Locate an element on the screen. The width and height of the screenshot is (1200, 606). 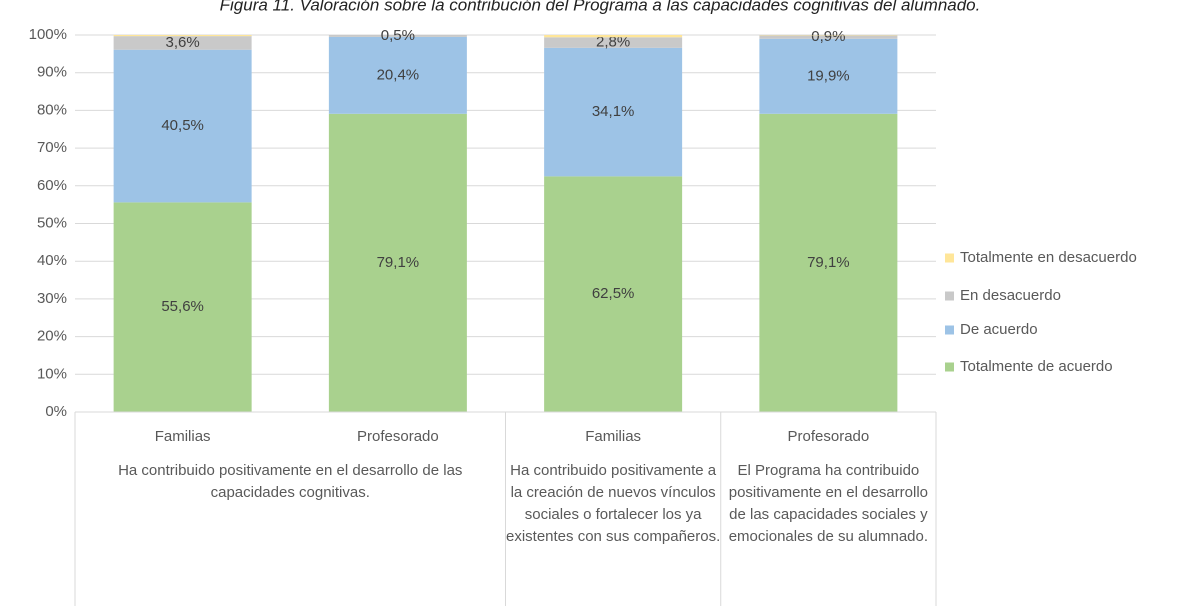
y-tick-label: 0% is located at coordinates (56, 411).